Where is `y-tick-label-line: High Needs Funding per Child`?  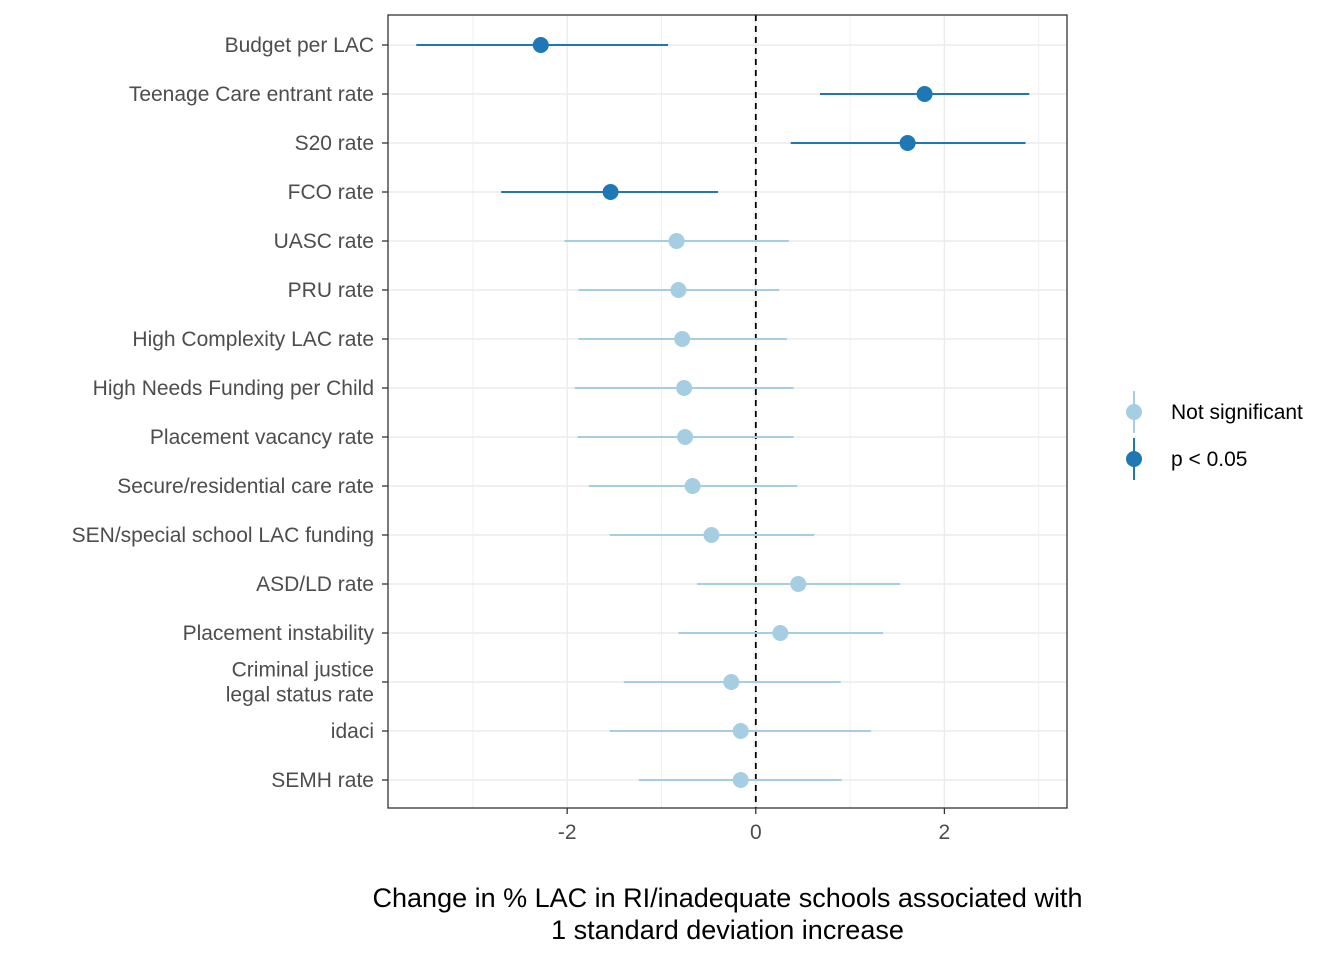 y-tick-label-line: High Needs Funding per Child is located at coordinates (233, 388).